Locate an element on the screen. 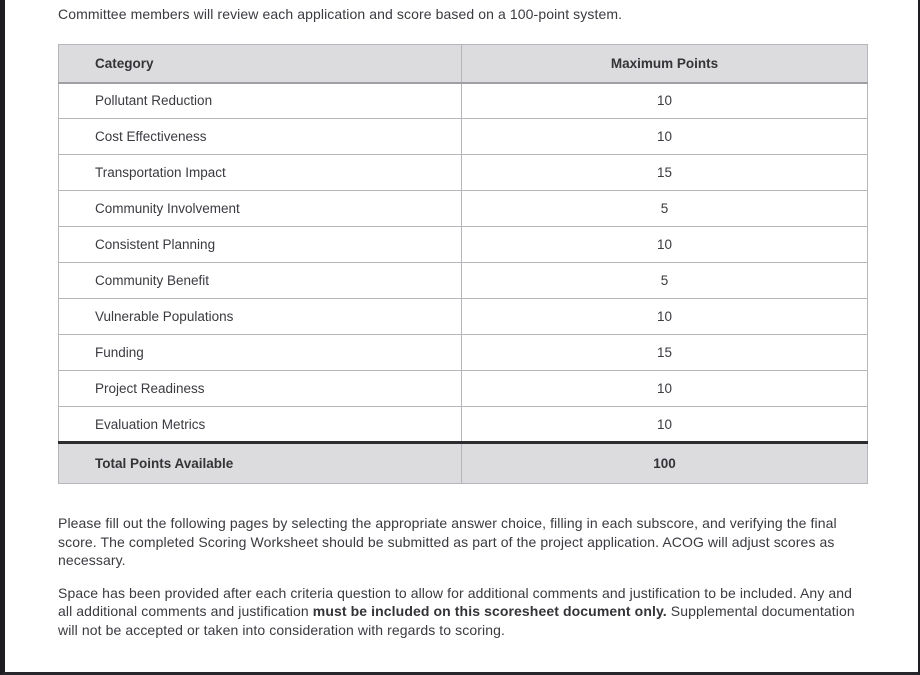 The width and height of the screenshot is (920, 675). table-row: Community Benefit 5 is located at coordinates (463, 280).